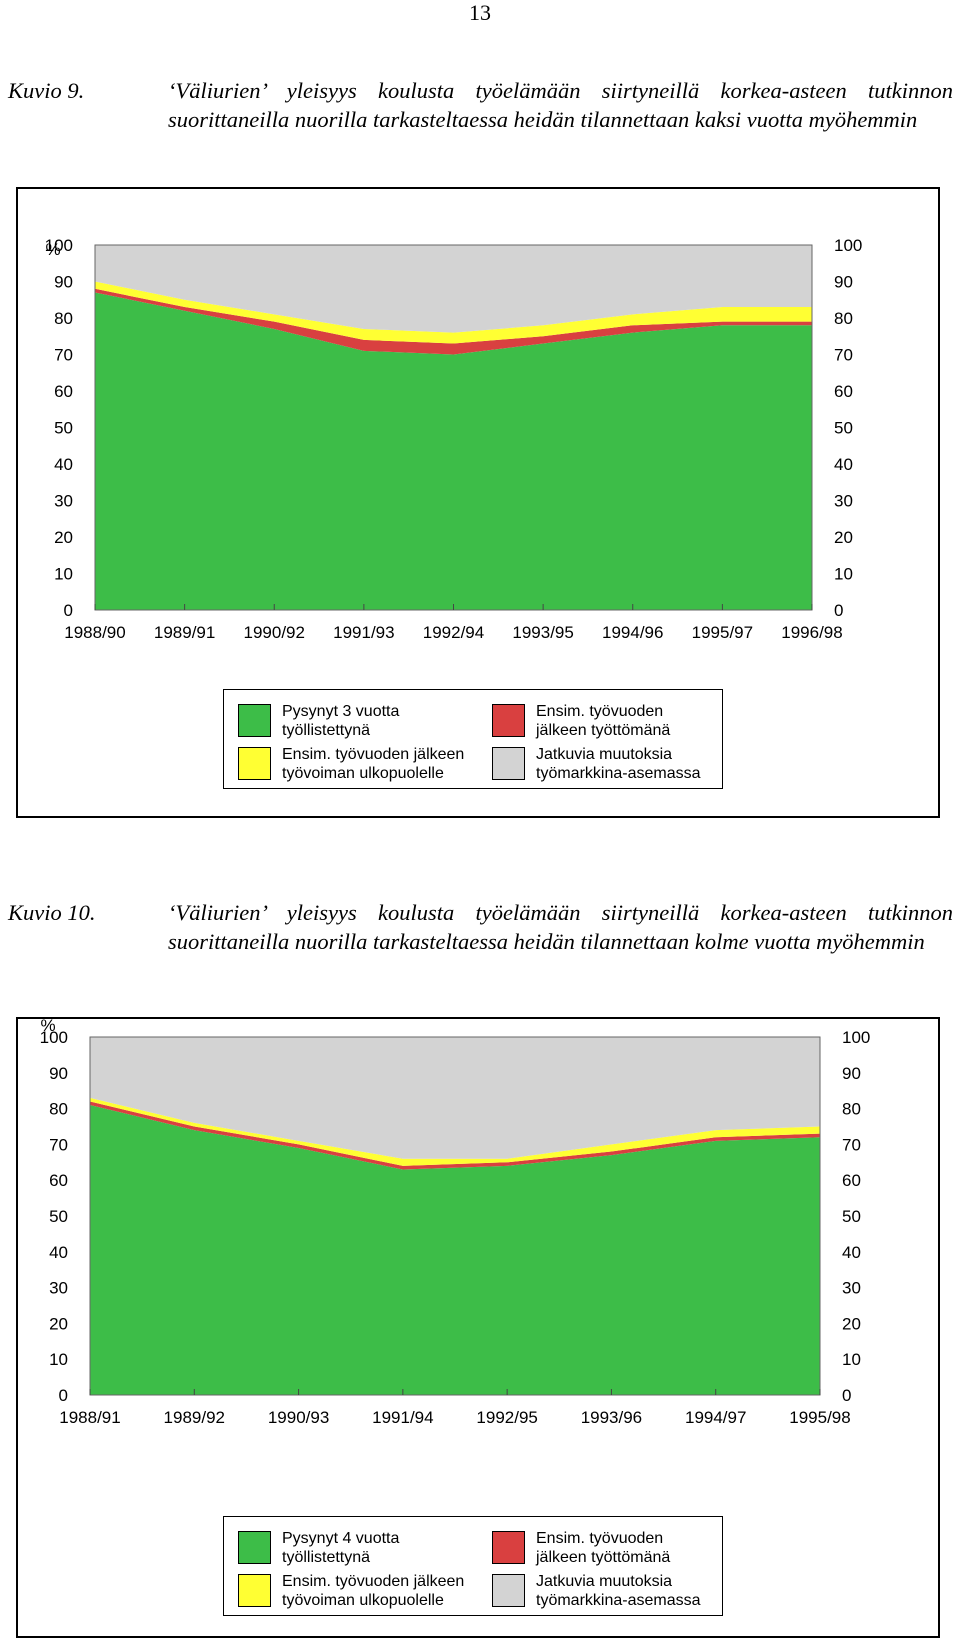 This screenshot has width=960, height=1642. I want to click on legend-label-line1: Pysynyt 3 vuotta, so click(341, 711).